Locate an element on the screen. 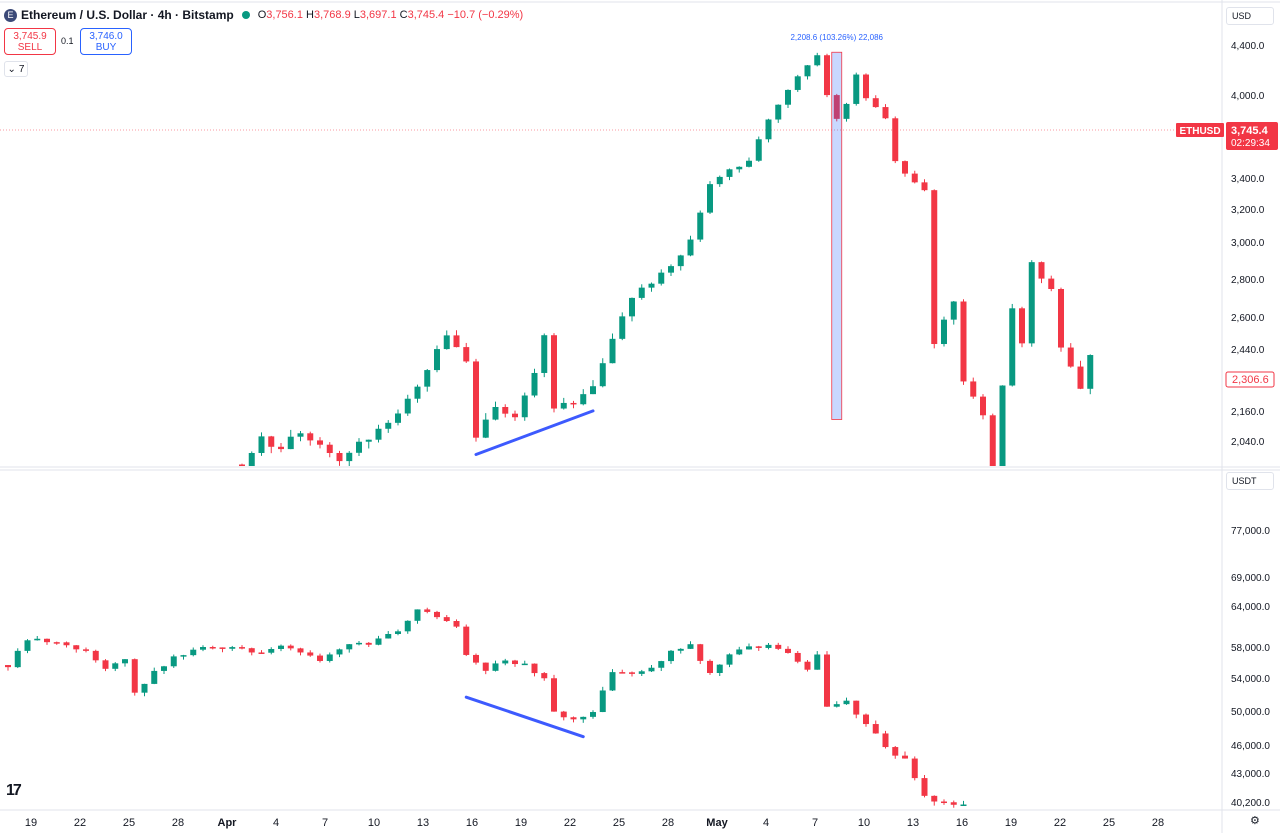 This screenshot has height=833, width=1280. top-price-tick-label: 2,040.0 is located at coordinates (1248, 442).